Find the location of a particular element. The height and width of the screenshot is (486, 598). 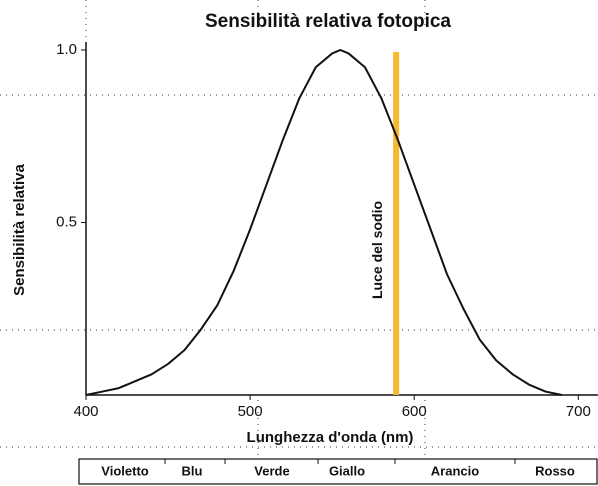

color-band-label: Giallo is located at coordinates (347, 470).